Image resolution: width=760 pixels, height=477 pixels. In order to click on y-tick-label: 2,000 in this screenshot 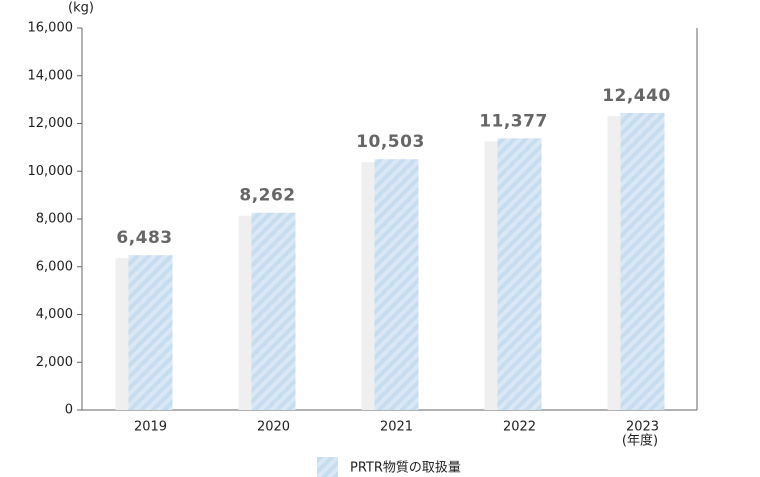, I will do `click(54, 362)`.